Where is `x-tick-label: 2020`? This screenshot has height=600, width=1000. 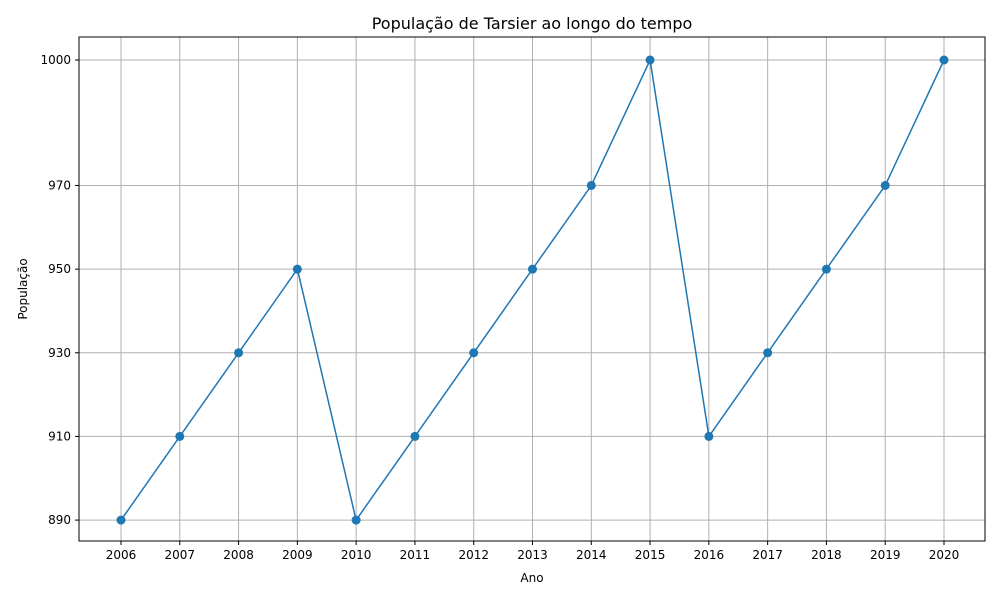 x-tick-label: 2020 is located at coordinates (944, 555).